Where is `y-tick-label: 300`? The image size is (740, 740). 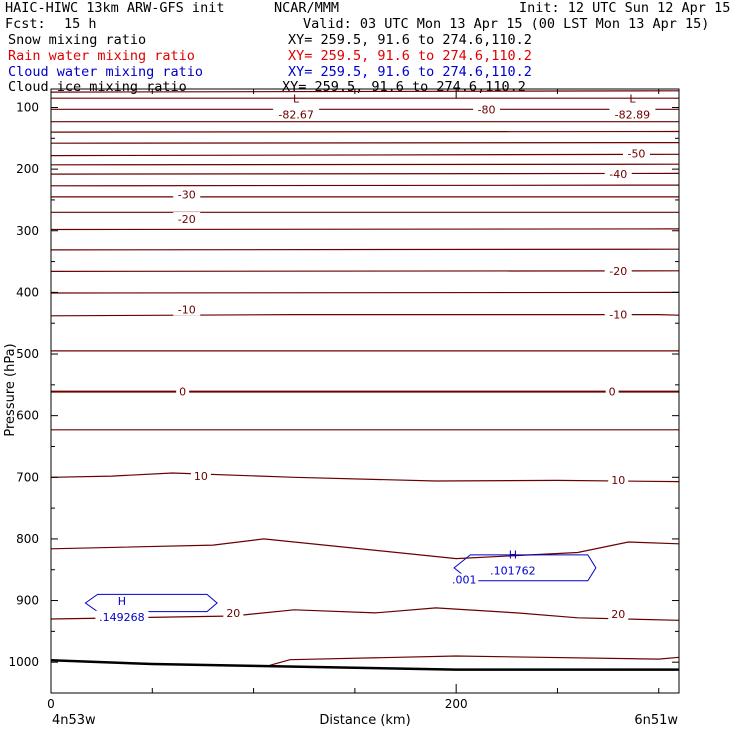 y-tick-label: 300 is located at coordinates (27, 231).